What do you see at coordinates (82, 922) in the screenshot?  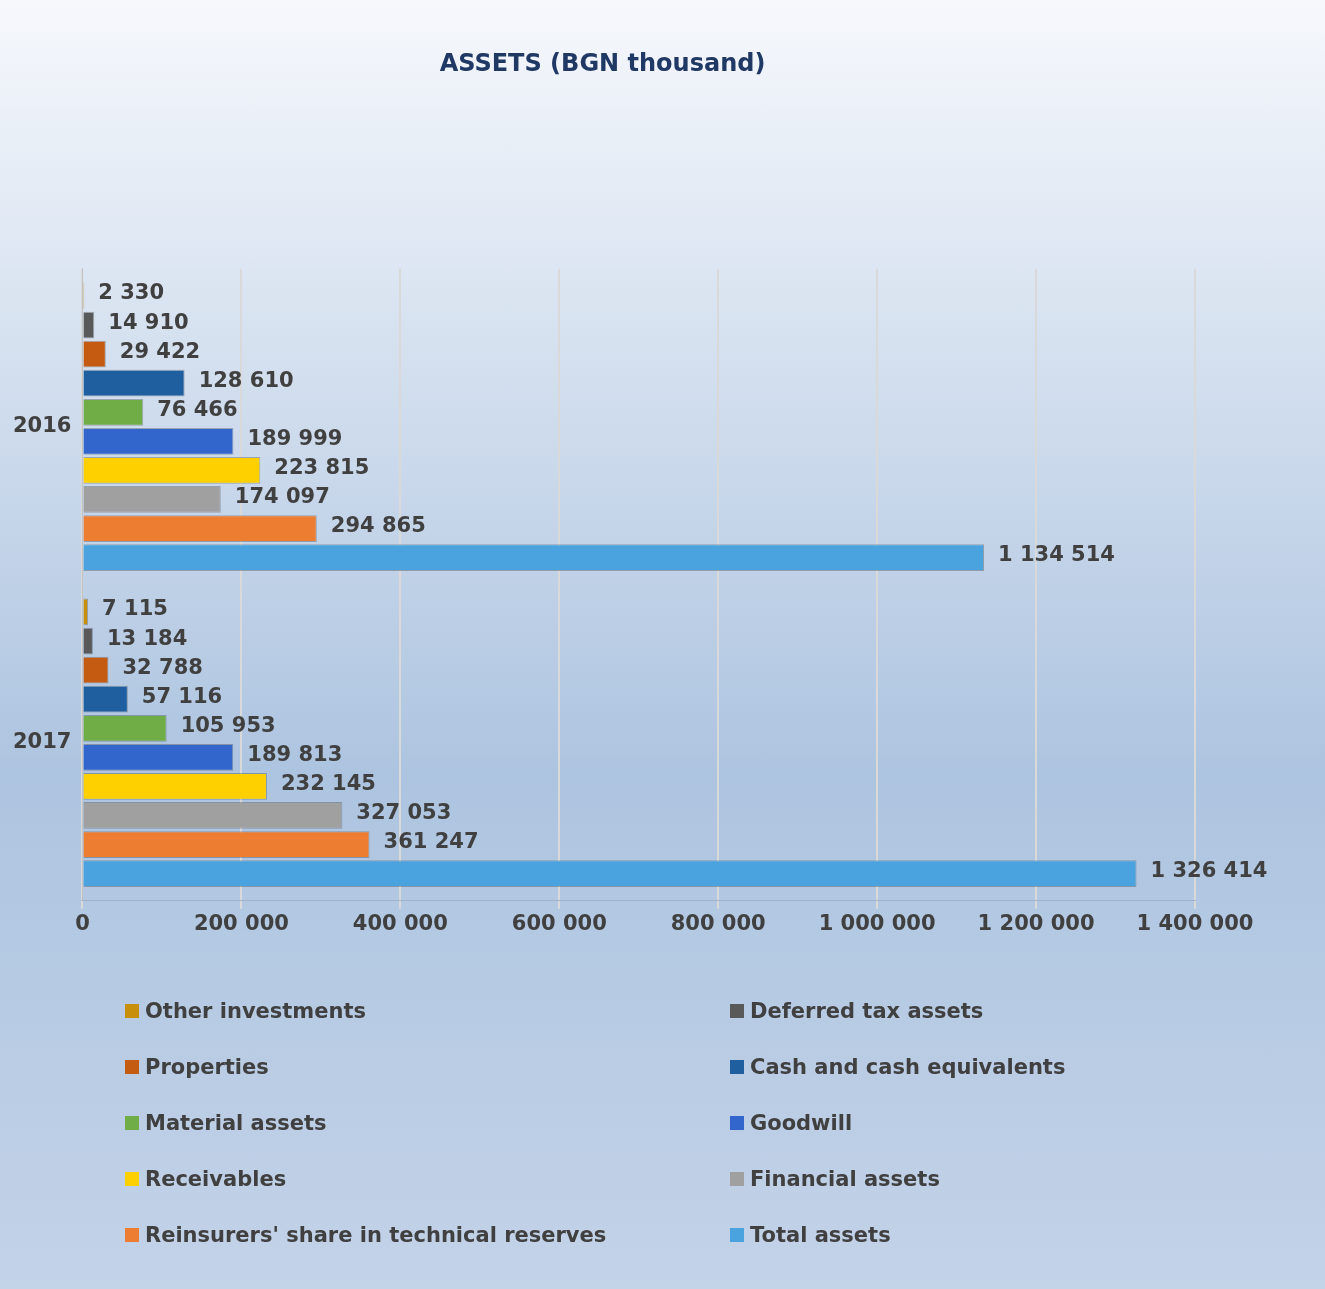 I see `x-tick-label: 0` at bounding box center [82, 922].